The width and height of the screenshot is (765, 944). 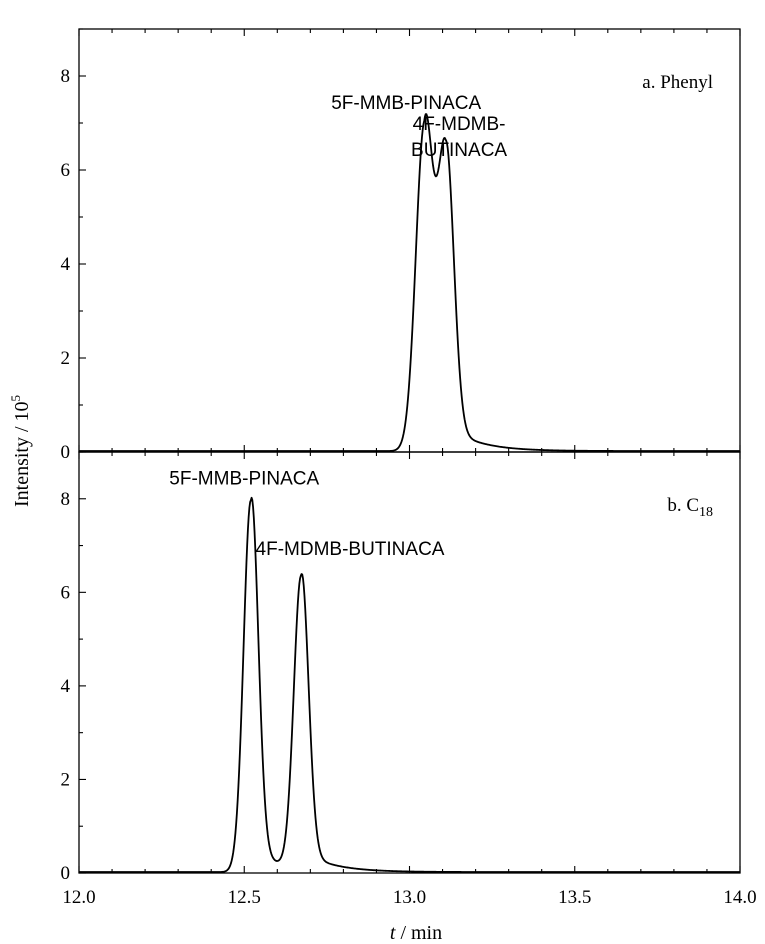 I want to click on panel-label: b. C18, so click(x=690, y=507).